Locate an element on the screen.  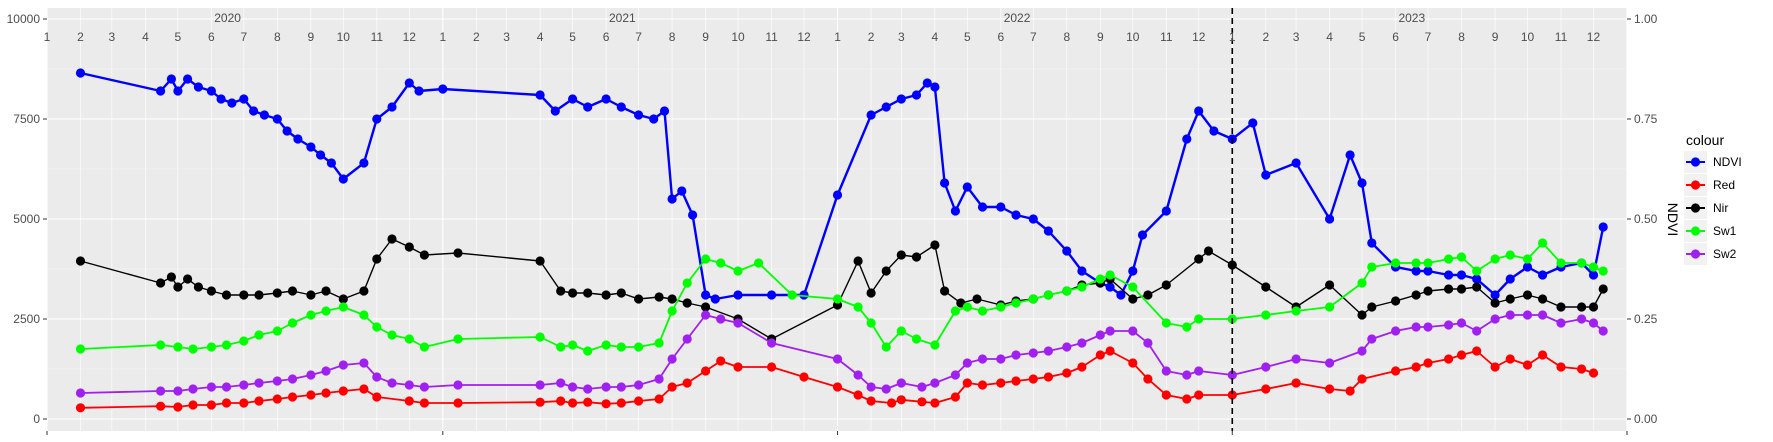
month-label: 11 is located at coordinates (1166, 37).